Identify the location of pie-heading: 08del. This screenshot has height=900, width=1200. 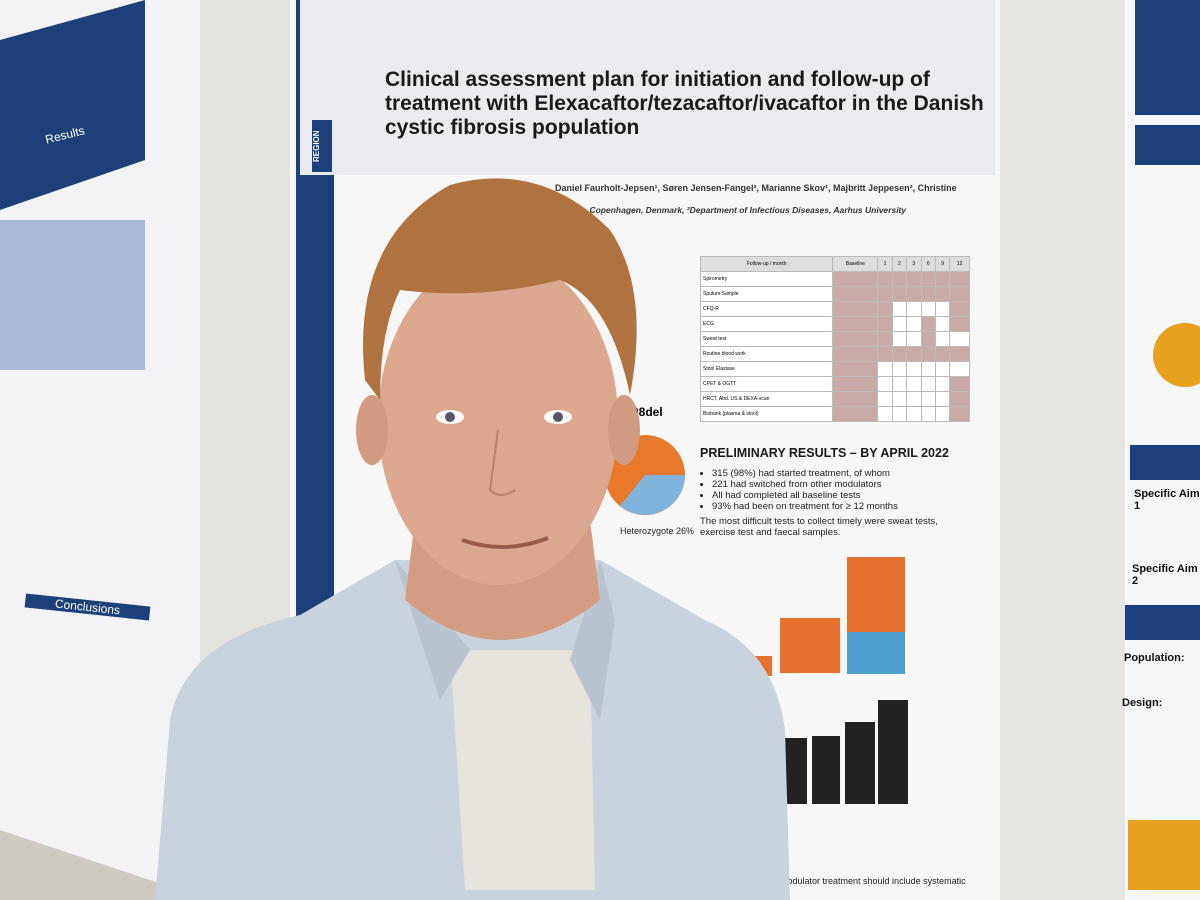
(647, 412).